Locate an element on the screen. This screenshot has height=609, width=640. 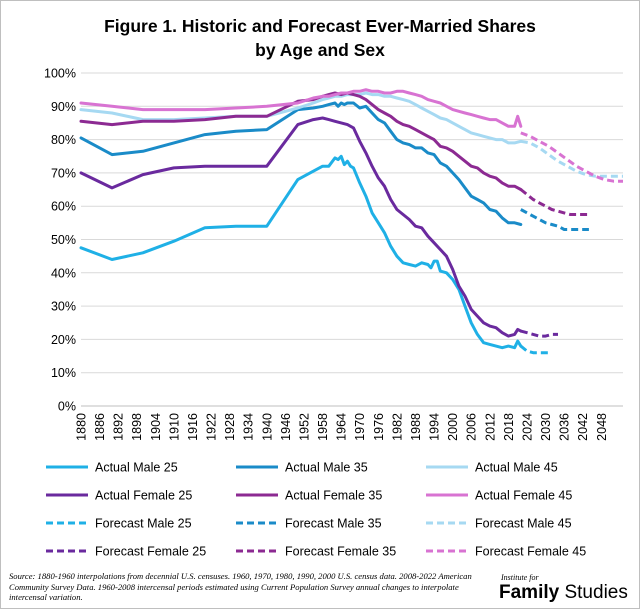
legend-label-actual-male-25: Actual Male 25 is located at coordinates (136, 468).